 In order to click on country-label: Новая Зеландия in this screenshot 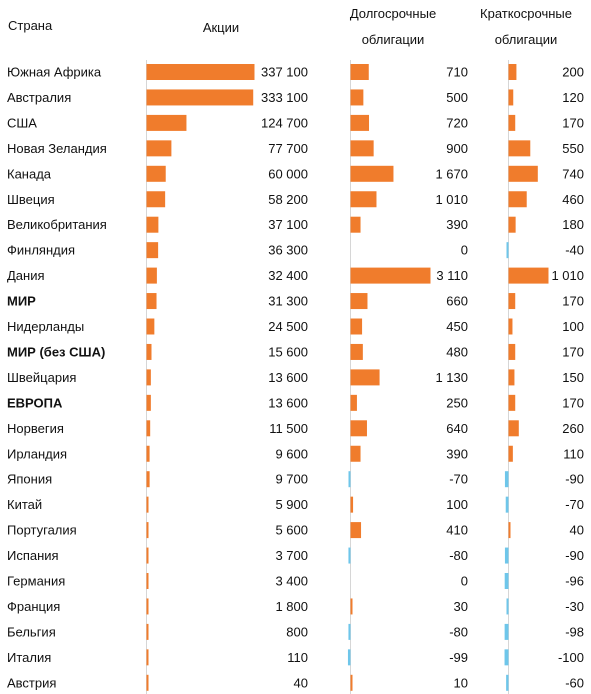, I will do `click(57, 148)`.